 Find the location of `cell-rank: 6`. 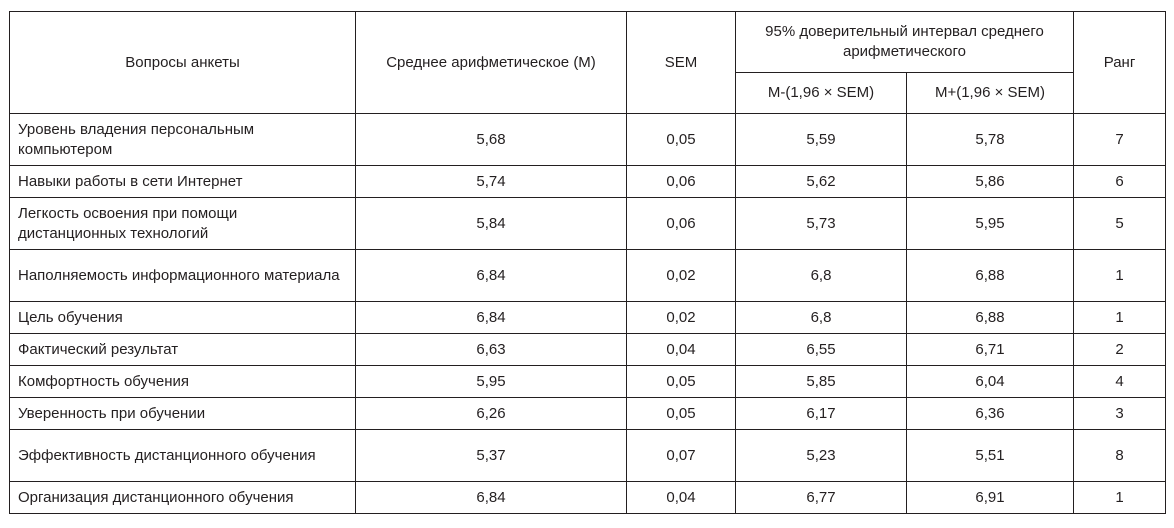

cell-rank: 6 is located at coordinates (1119, 181).